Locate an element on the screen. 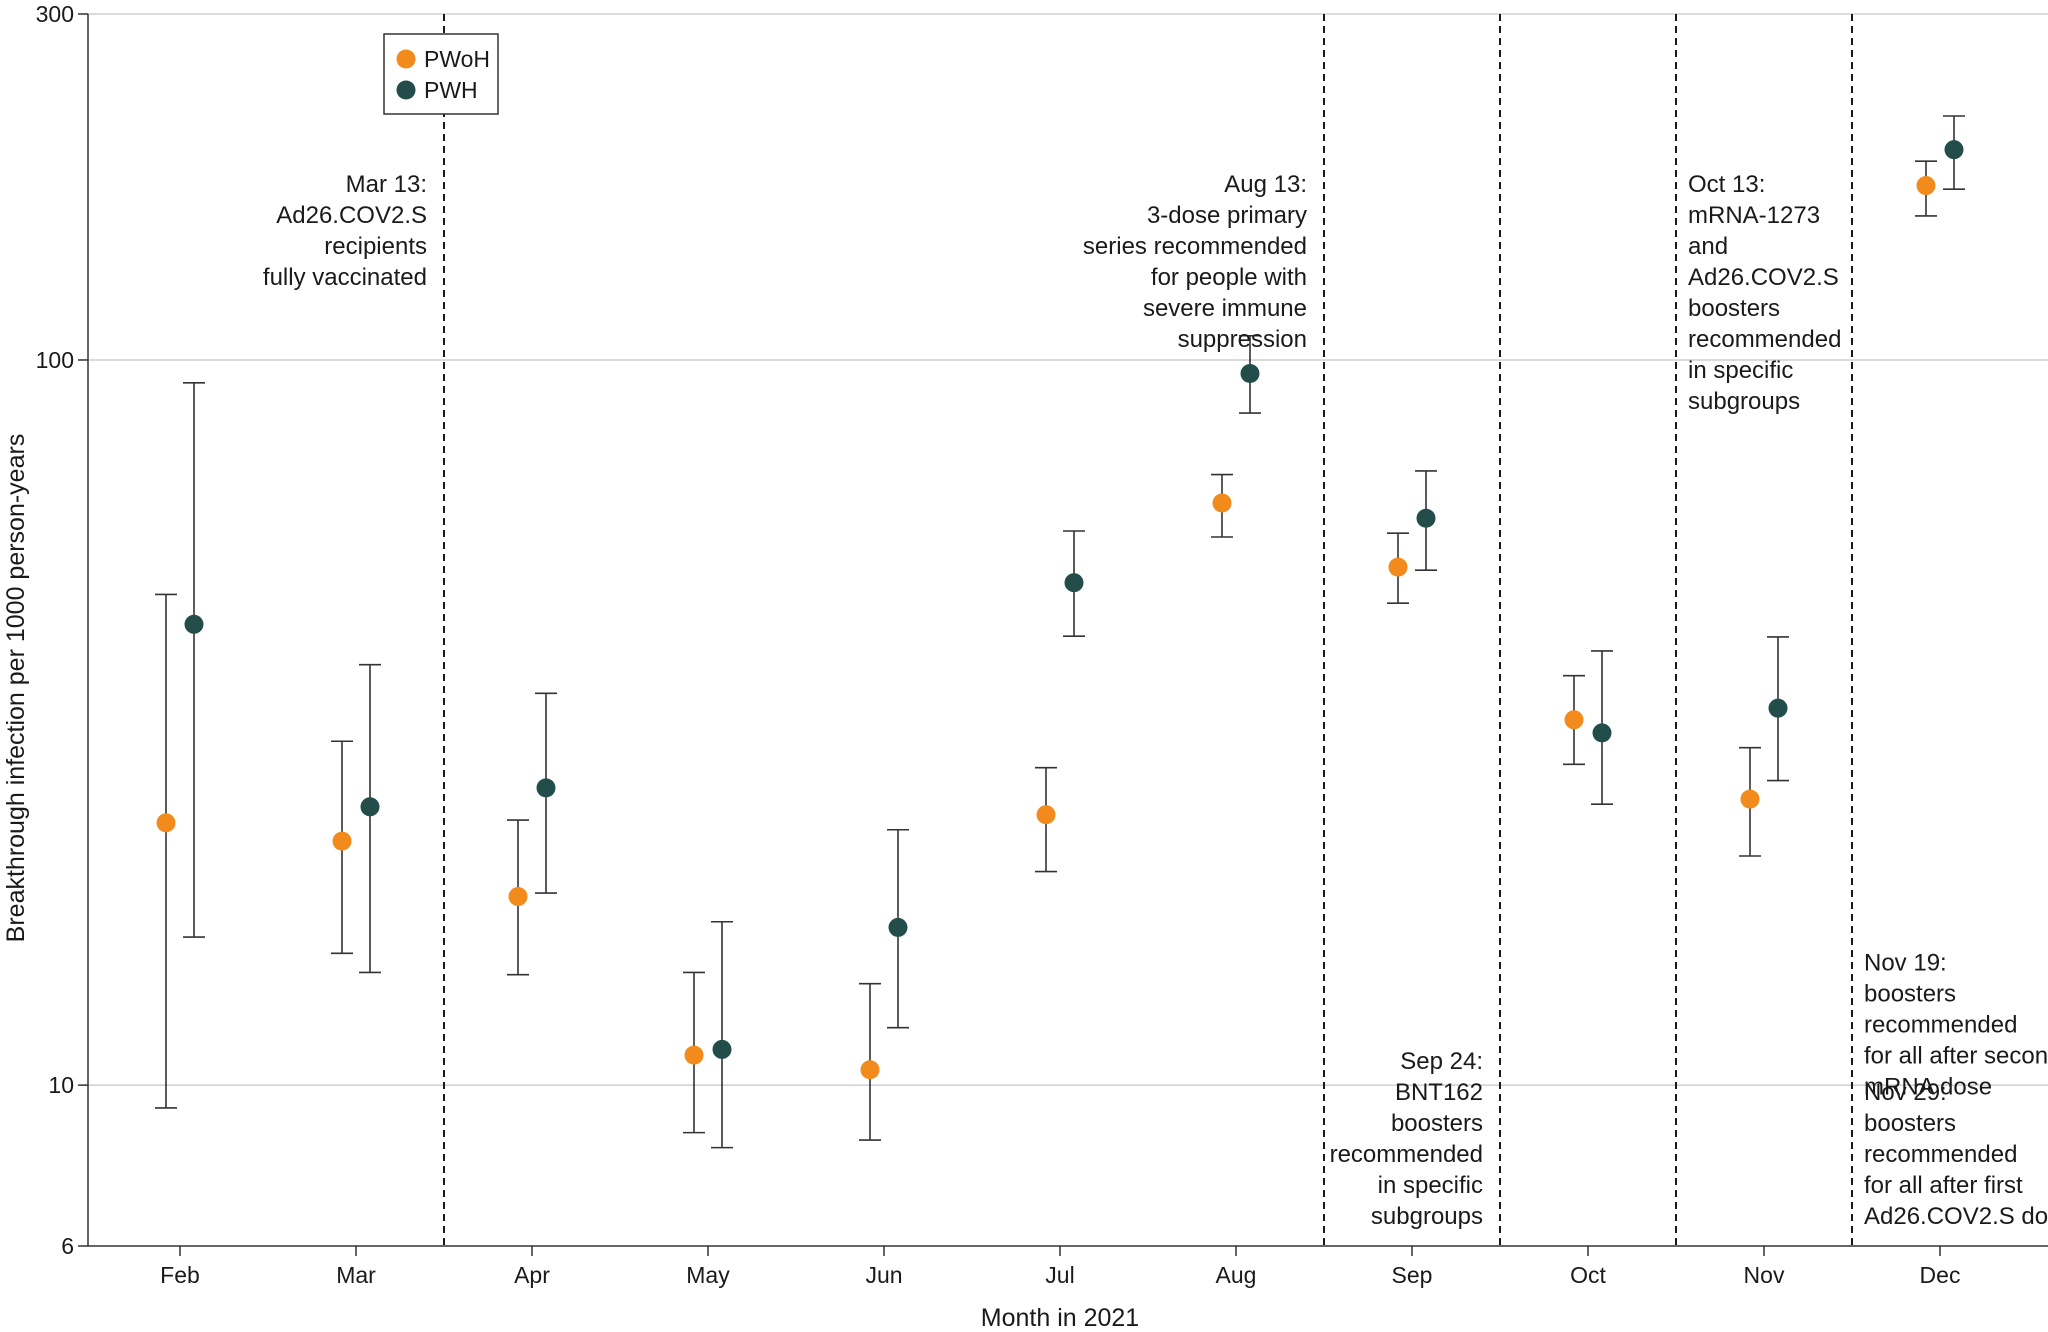 This screenshot has width=2048, height=1332. event-annotation-line: suppression is located at coordinates (1242, 339).